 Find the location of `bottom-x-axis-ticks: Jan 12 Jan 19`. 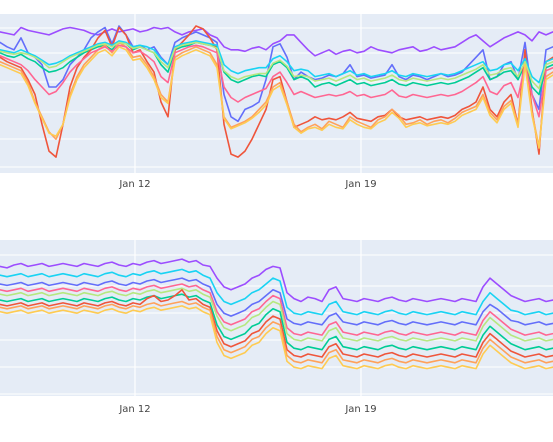

bottom-x-axis-ticks: Jan 12 Jan 19 is located at coordinates (247, 409).